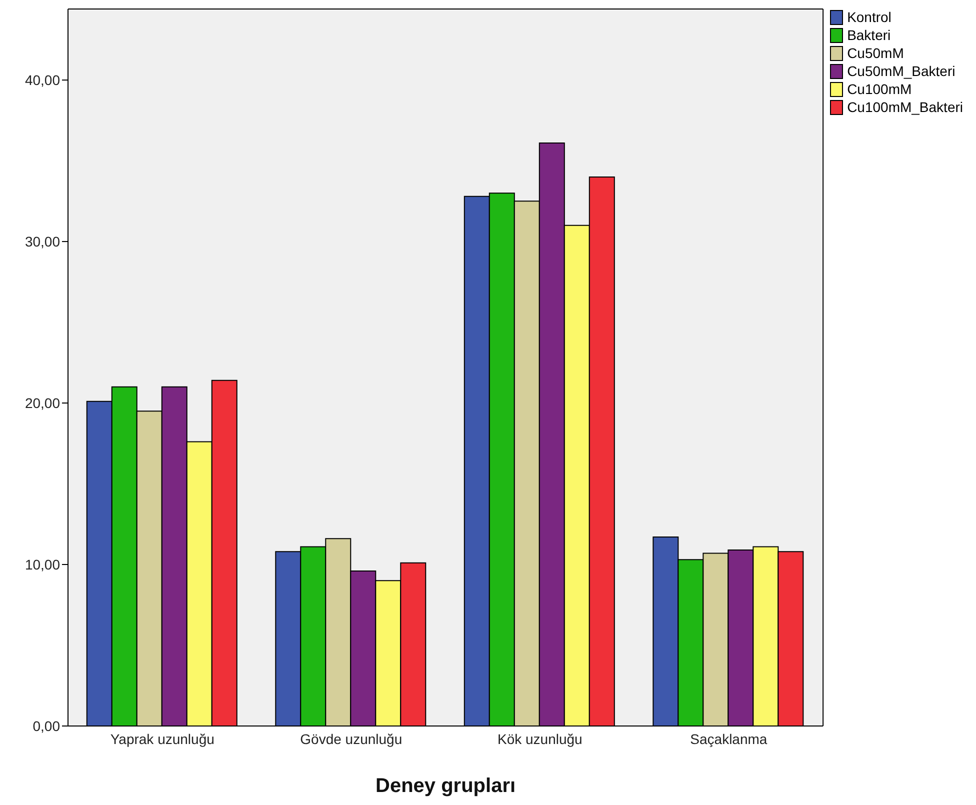 This screenshot has width=976, height=805. Describe the element at coordinates (42, 402) in the screenshot. I see `y-tick-label: 20,00` at that location.